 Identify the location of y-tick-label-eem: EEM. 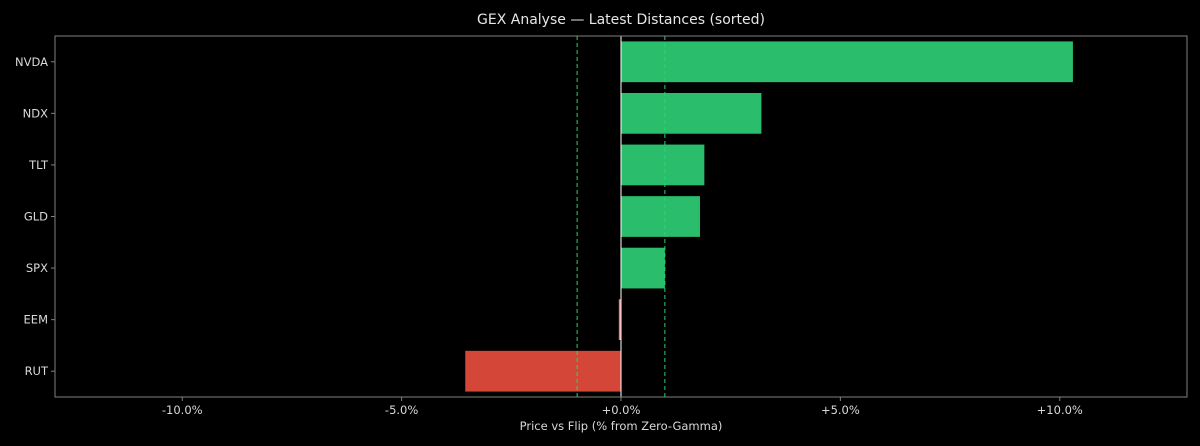
(36, 320).